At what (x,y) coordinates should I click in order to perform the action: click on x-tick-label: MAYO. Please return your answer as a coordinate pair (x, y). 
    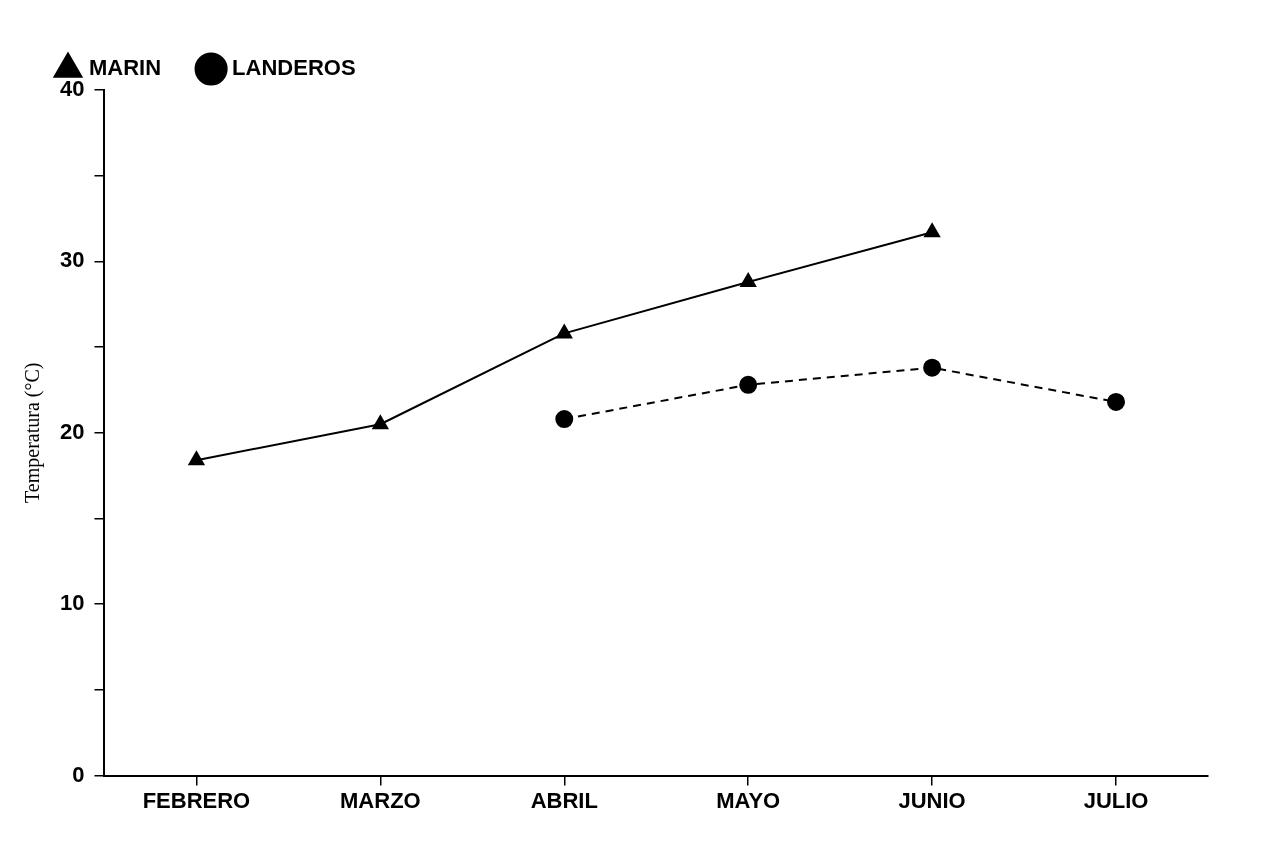
    Looking at the image, I should click on (748, 800).